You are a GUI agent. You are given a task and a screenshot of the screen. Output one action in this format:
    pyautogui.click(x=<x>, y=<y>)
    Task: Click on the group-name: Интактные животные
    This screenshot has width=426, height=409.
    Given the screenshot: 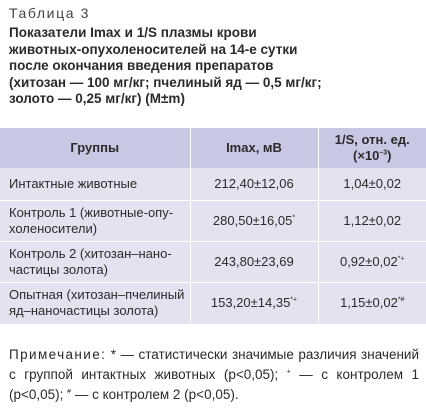 What is the action you would take?
    pyautogui.click(x=73, y=183)
    